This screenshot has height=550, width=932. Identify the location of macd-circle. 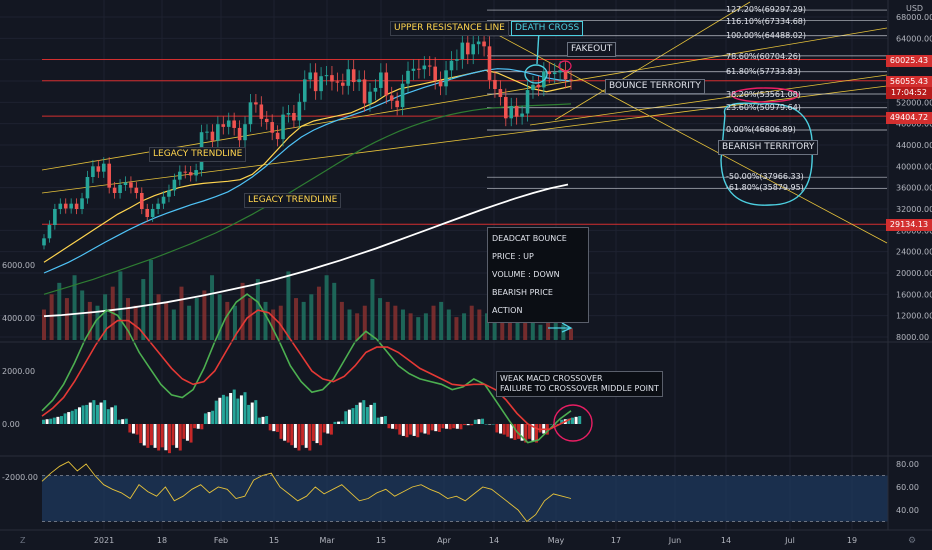
(573, 423).